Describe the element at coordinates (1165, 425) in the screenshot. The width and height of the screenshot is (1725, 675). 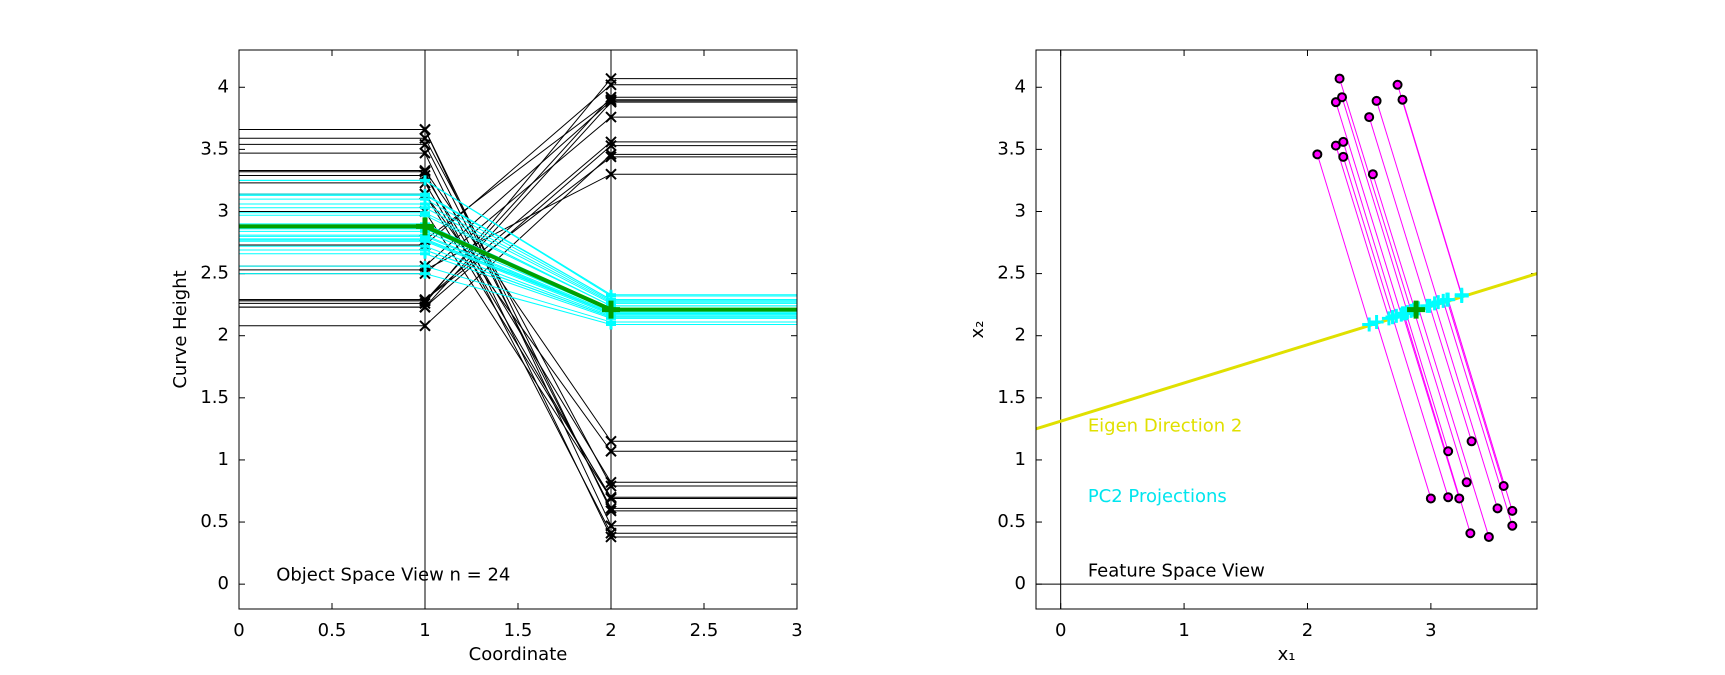
I see `annotation: Eigen Direction 2` at that location.